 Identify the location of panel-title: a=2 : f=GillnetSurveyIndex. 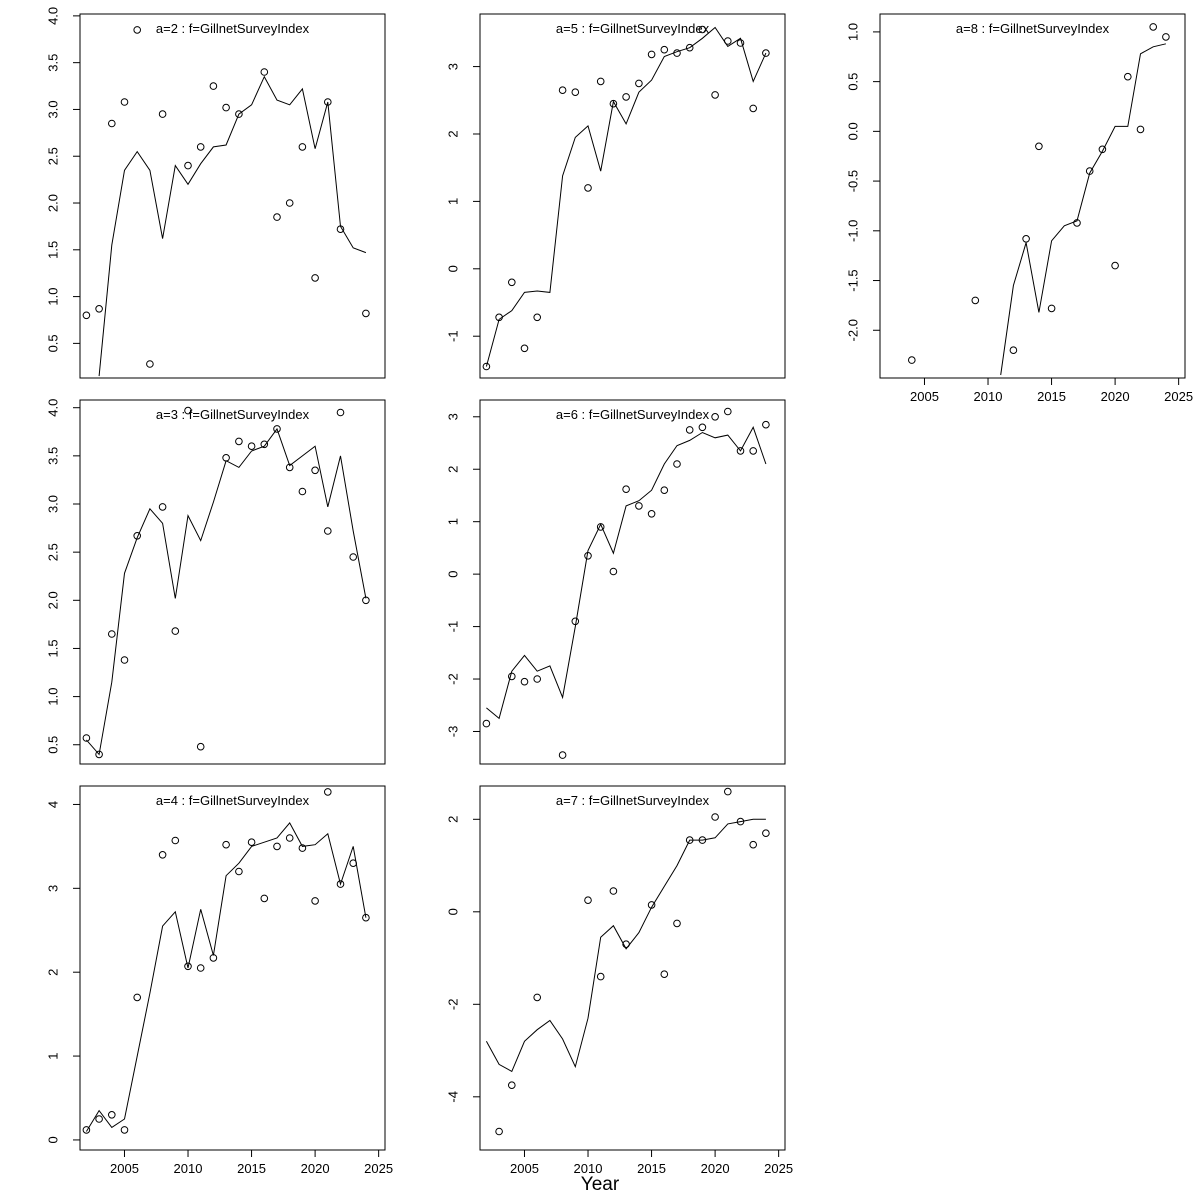
(233, 28).